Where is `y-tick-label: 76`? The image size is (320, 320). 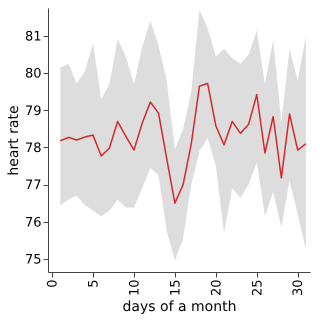 y-tick-label: 76 is located at coordinates (33, 222).